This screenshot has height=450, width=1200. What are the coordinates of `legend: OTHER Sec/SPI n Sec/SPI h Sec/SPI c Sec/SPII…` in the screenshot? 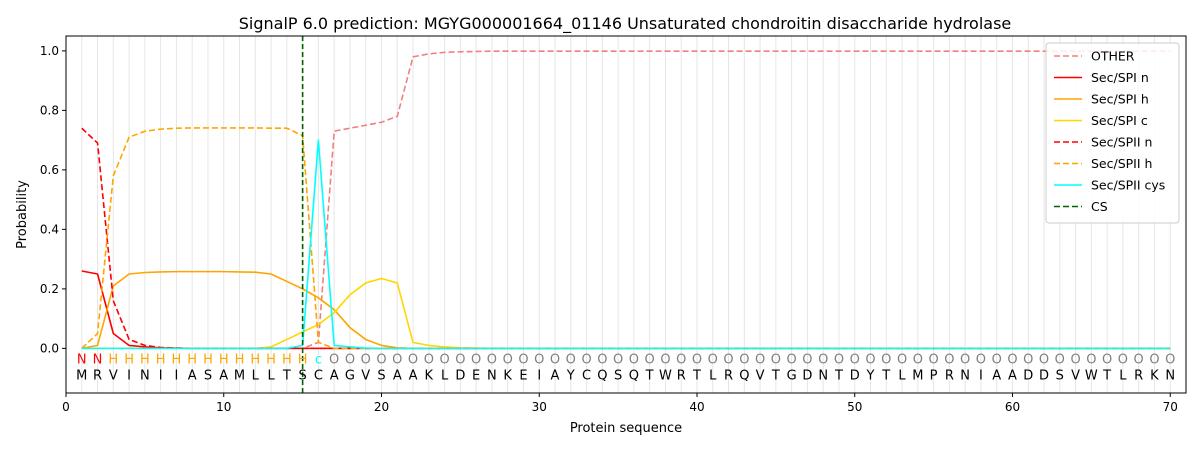 It's located at (1112, 133).